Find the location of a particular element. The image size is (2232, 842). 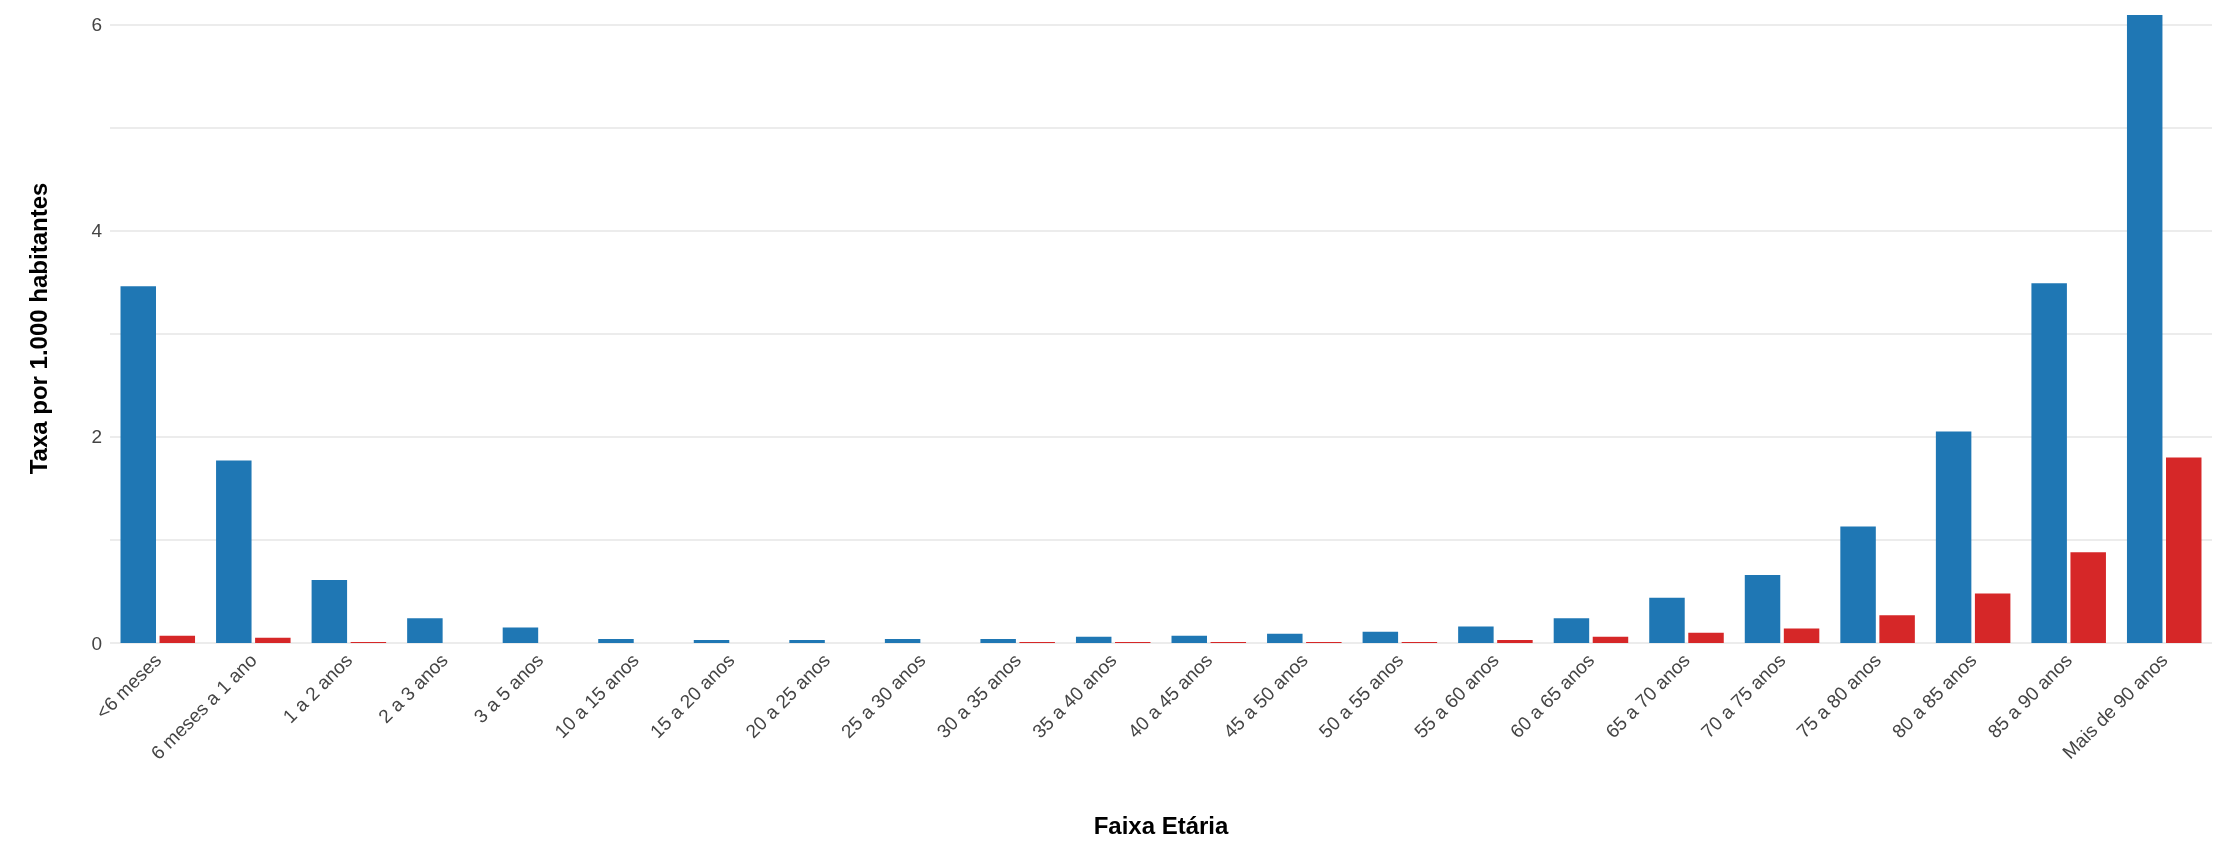

y-tick-label: 0 is located at coordinates (96, 643).